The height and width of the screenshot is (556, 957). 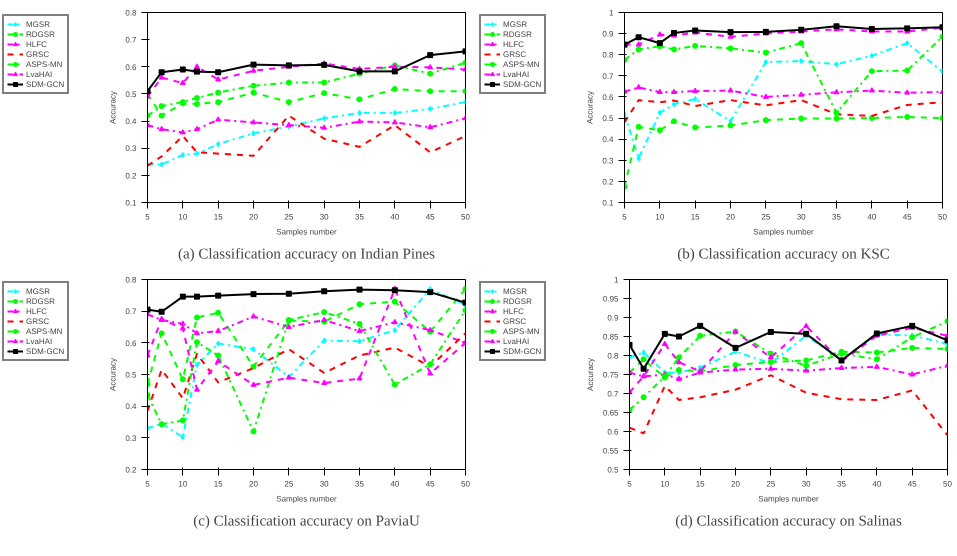 I want to click on text: (c) Classification accuracy on PaviaU, so click(x=306, y=522).